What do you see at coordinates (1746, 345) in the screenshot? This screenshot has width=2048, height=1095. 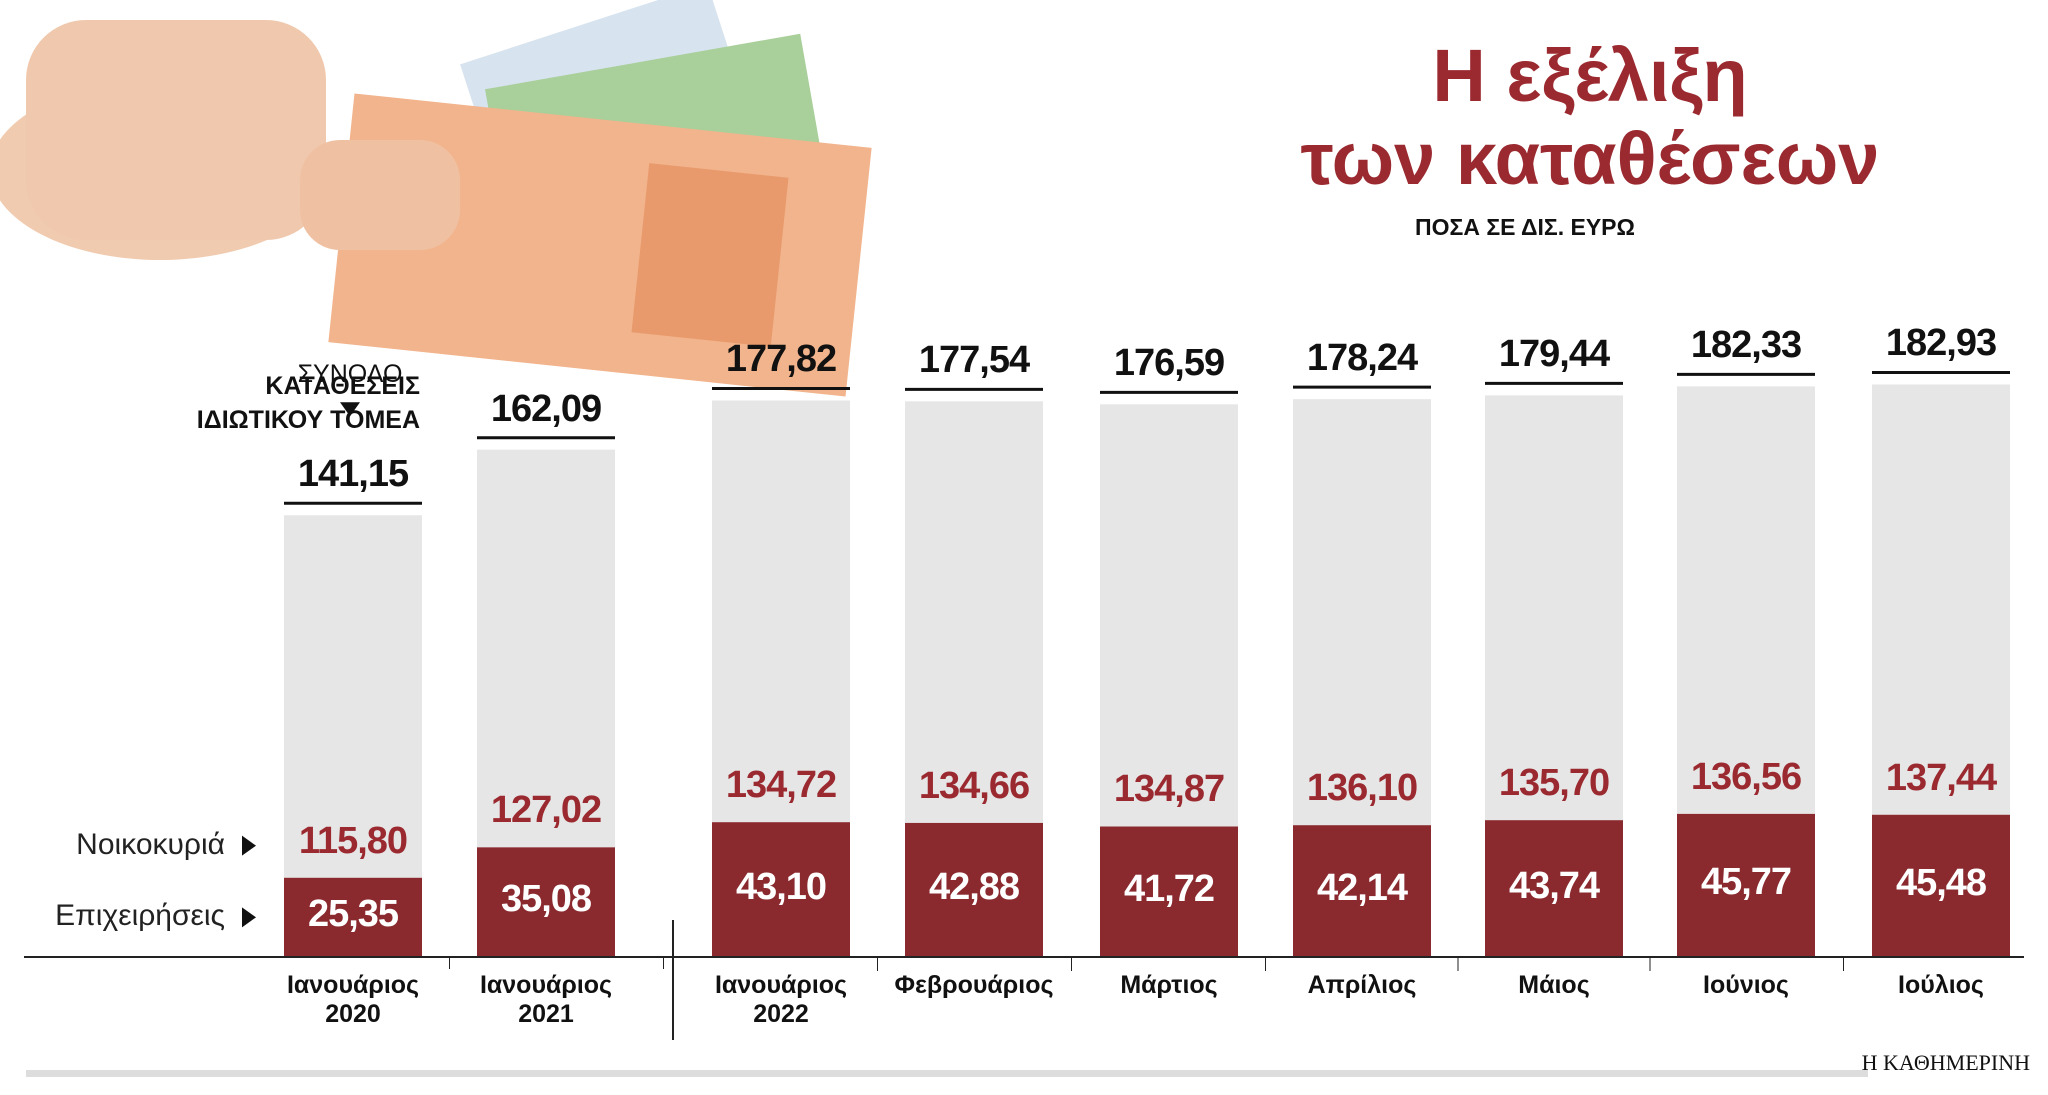 I see `total-label: 182,33` at bounding box center [1746, 345].